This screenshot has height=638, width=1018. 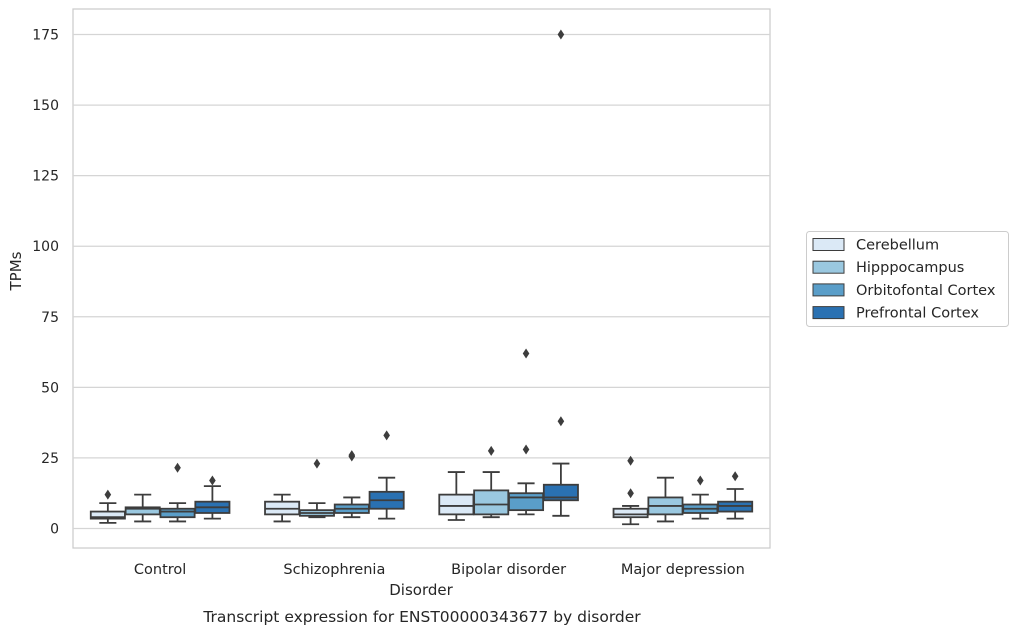 I want to click on x-tick-label: Bipolar disorder, so click(x=508, y=570).